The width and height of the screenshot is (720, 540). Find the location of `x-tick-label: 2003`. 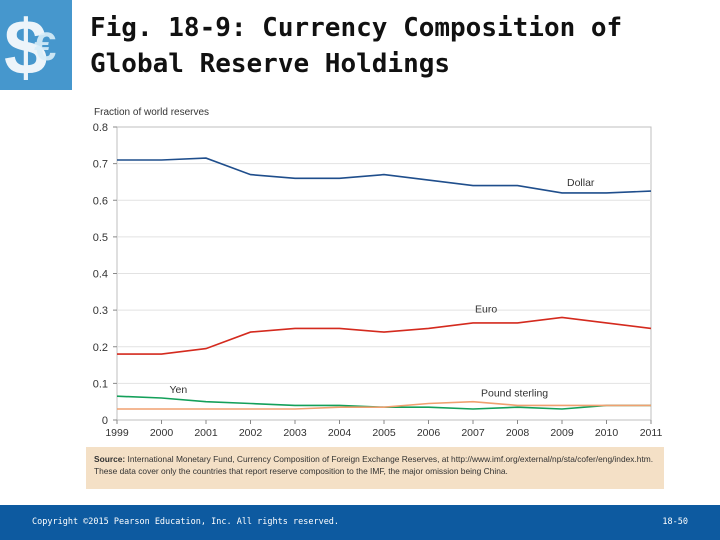

x-tick-label: 2003 is located at coordinates (295, 433).